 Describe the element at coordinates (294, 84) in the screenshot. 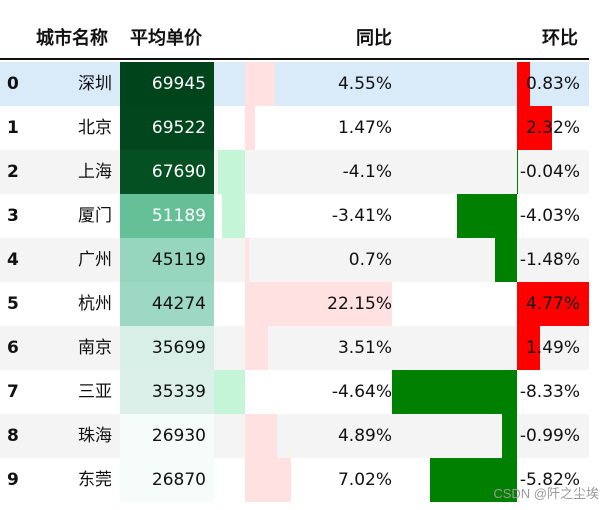

I see `table-row: 0 深圳 69945 4.55% 0.83%` at that location.